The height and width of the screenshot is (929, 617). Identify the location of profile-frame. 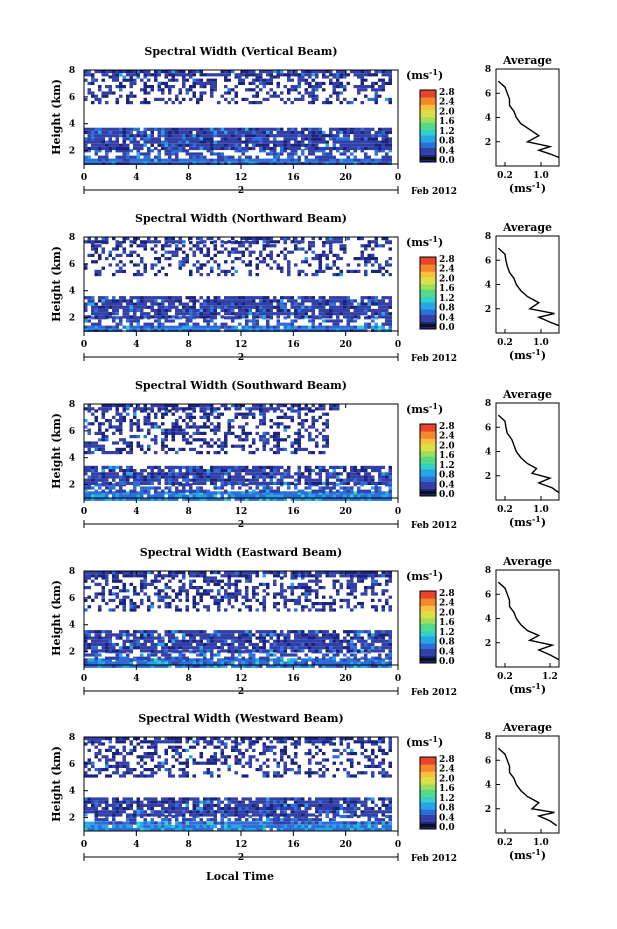
(527, 117).